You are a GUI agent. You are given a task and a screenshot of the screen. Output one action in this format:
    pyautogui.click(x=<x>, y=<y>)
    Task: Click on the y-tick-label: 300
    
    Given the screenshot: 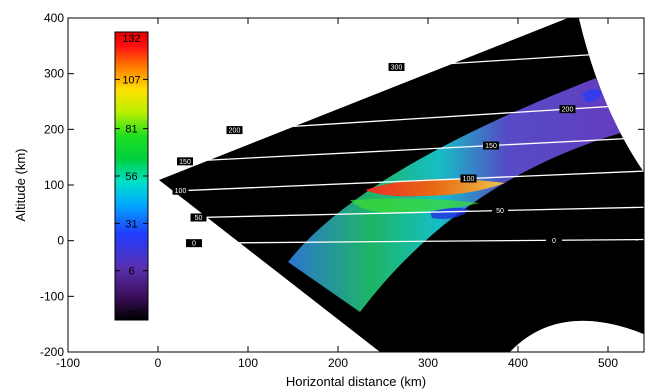 What is the action you would take?
    pyautogui.click(x=54, y=74)
    